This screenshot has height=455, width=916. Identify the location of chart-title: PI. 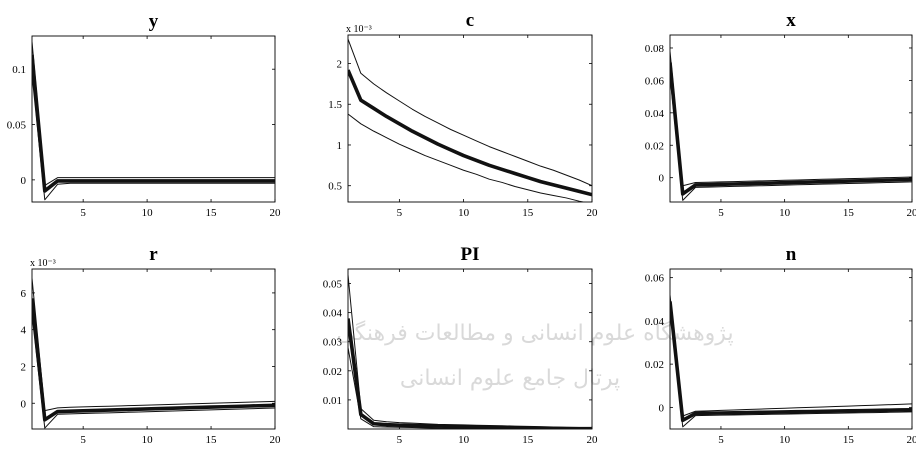
(470, 254).